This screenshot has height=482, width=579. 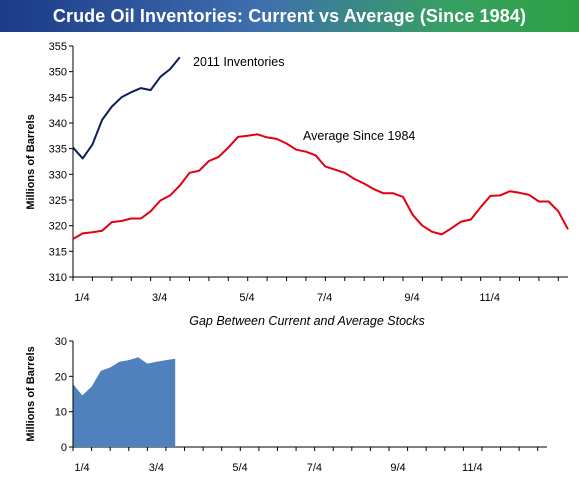 I want to click on top-y-tick-label: 350, so click(x=58, y=73).